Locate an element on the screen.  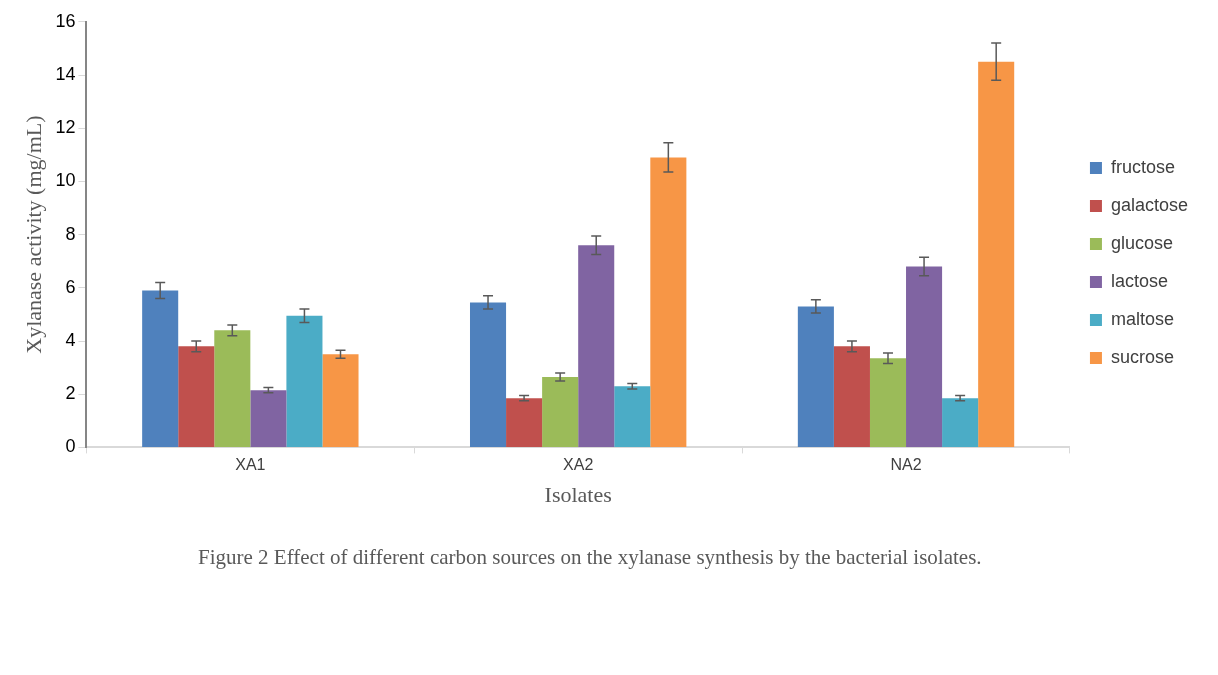
legend-label: fructose is located at coordinates (1142, 166).